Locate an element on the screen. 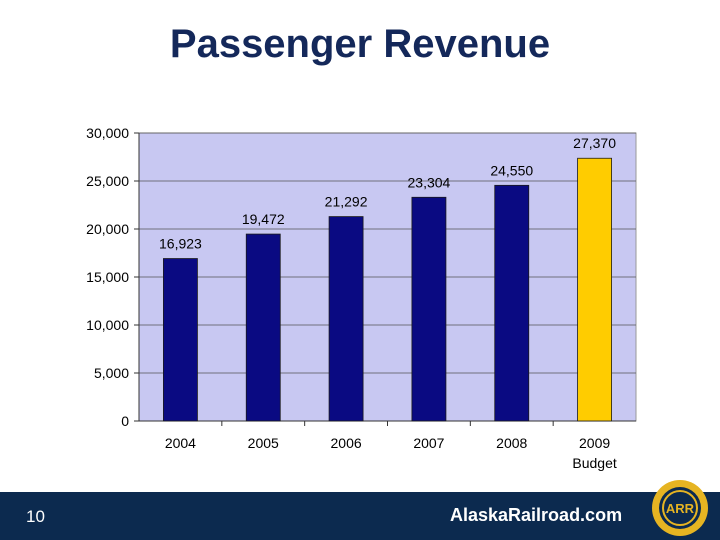 Image resolution: width=720 pixels, height=540 pixels. data-label: 19,472 is located at coordinates (263, 219).